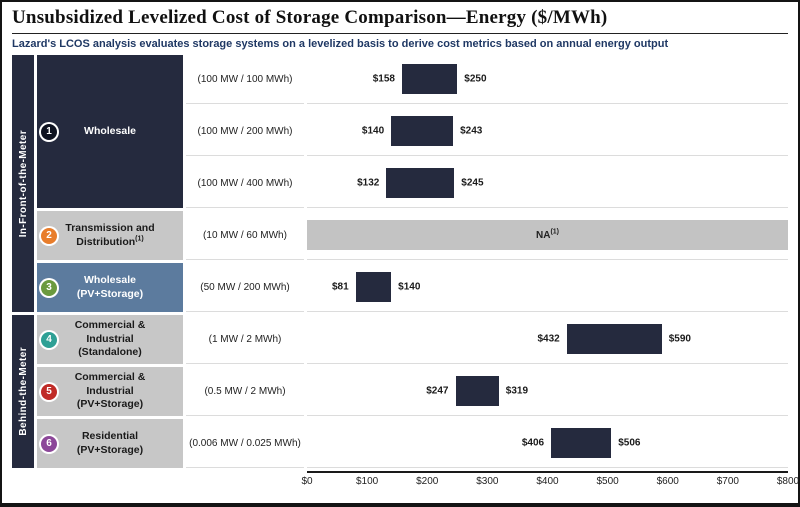  I want to click on plot-row: NA(1), so click(547, 235).